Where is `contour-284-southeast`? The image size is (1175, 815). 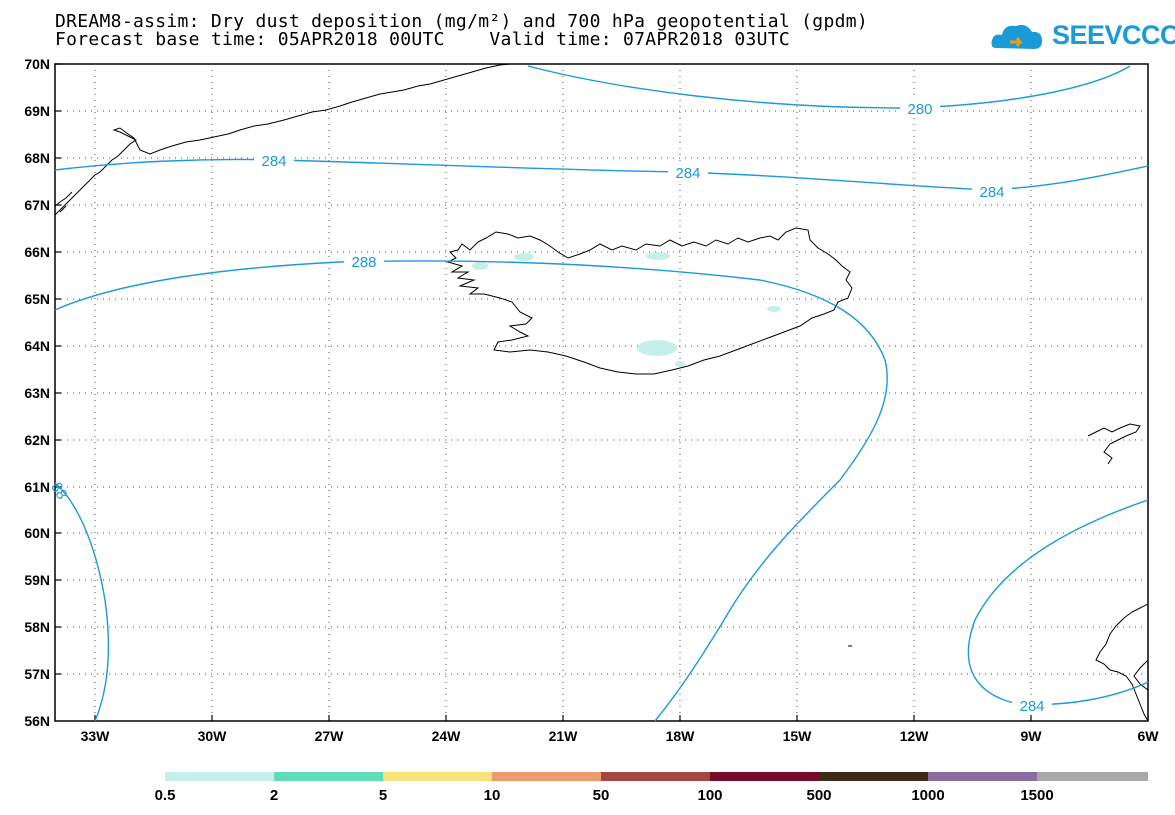 contour-284-southeast is located at coordinates (1058, 602).